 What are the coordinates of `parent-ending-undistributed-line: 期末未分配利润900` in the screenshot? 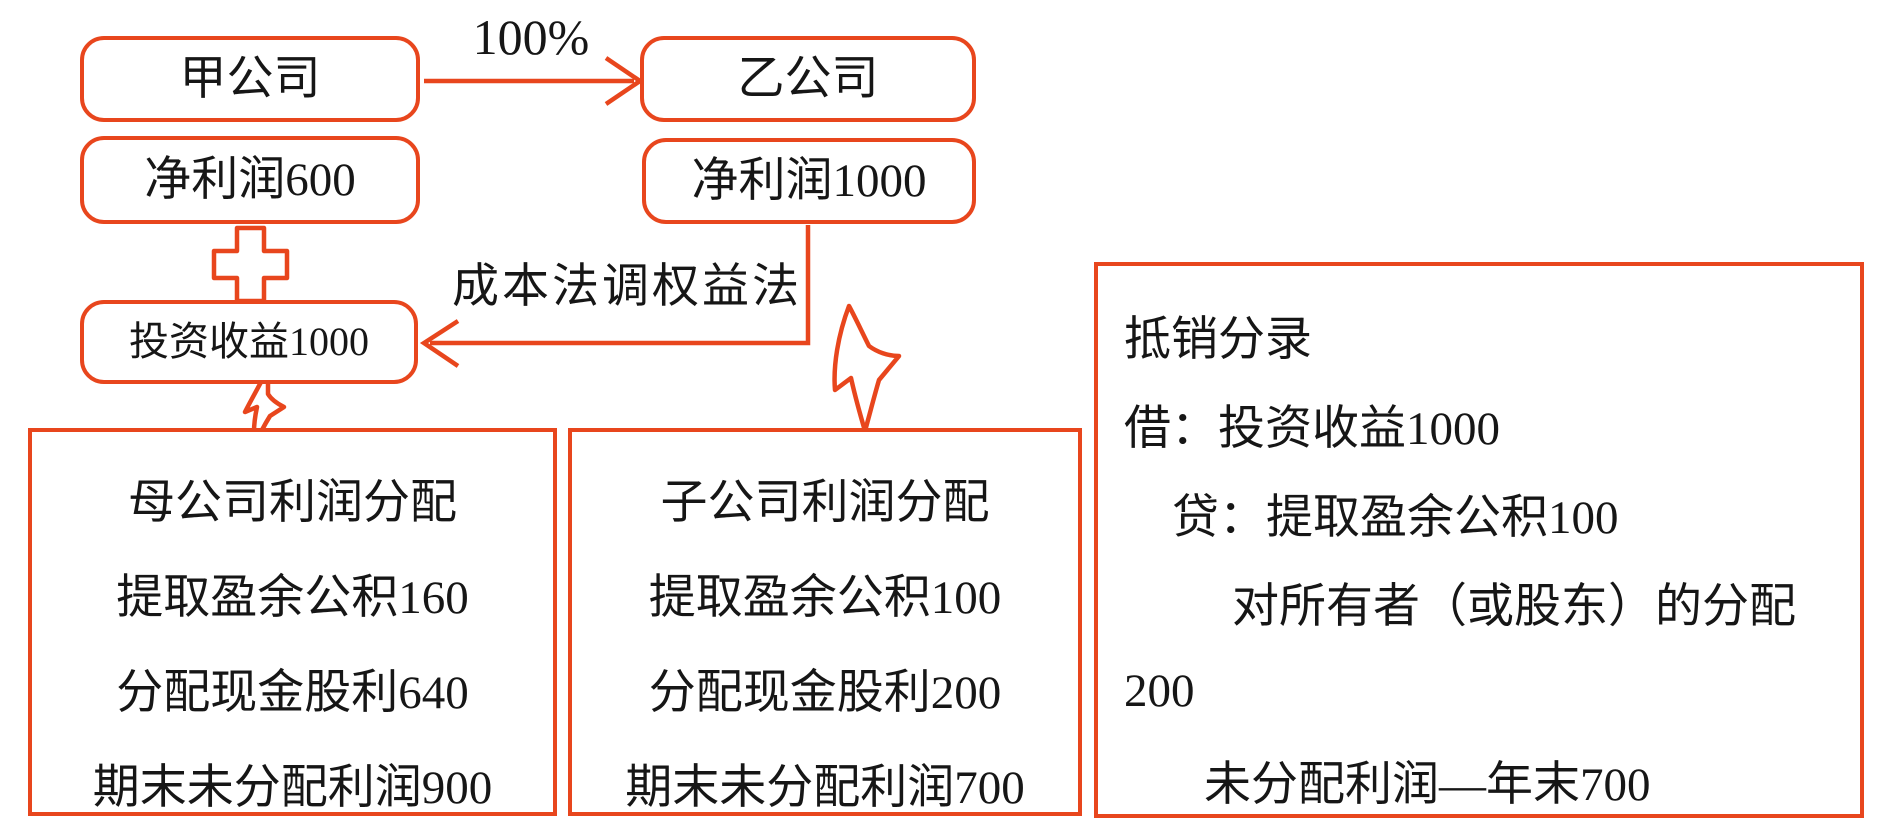 It's located at (292, 788).